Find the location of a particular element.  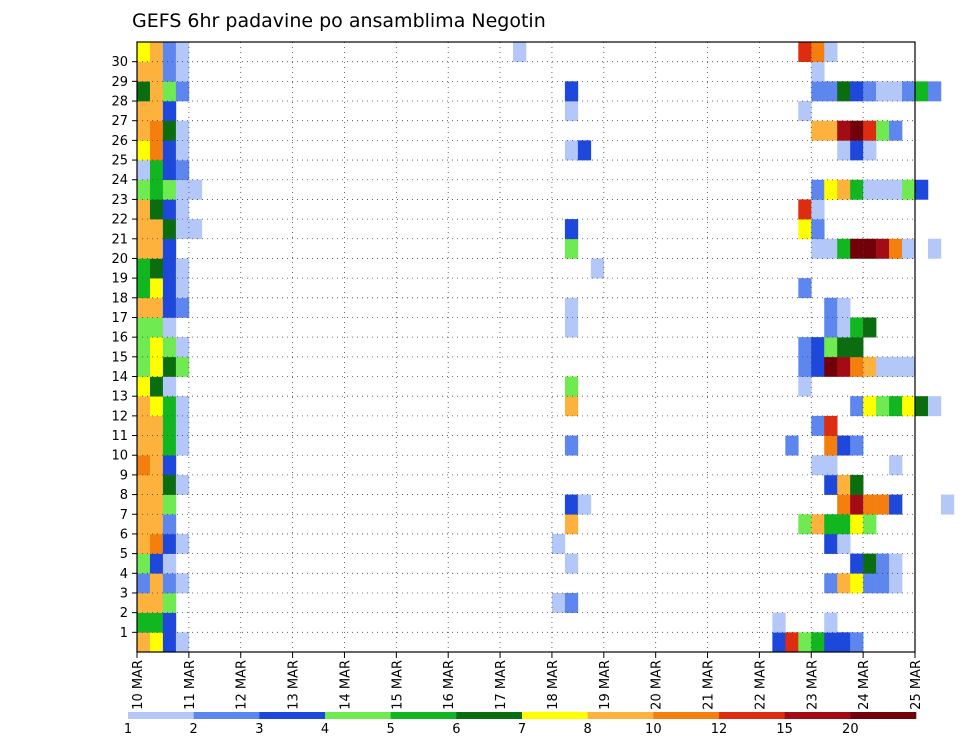

colorbar-label: 1 is located at coordinates (128, 729).